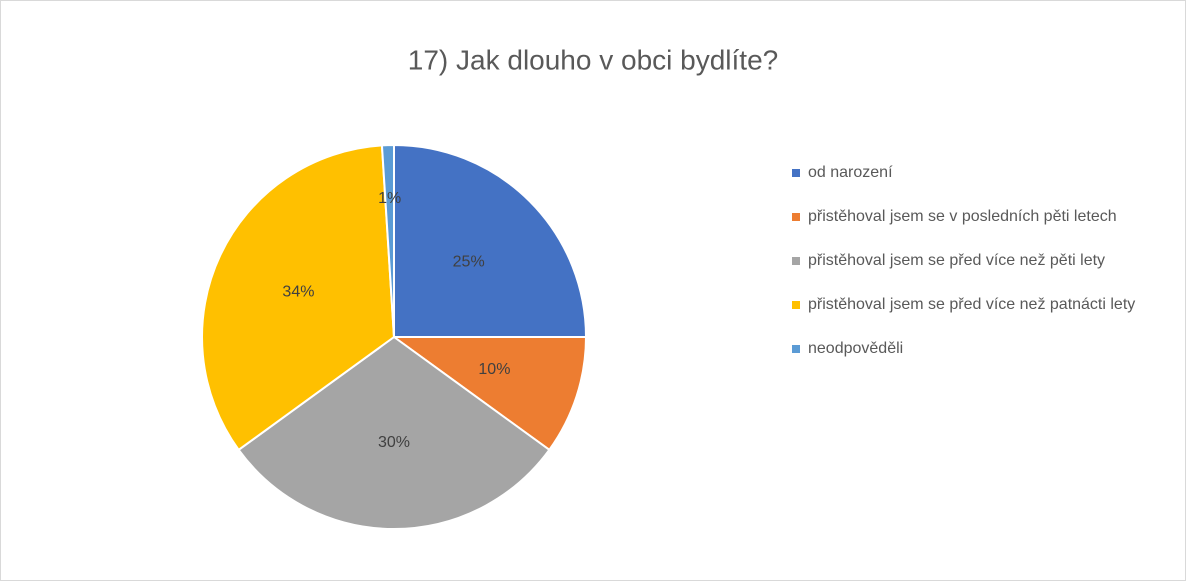 The width and height of the screenshot is (1186, 581). What do you see at coordinates (850, 172) in the screenshot?
I see `legend-label: od narození` at bounding box center [850, 172].